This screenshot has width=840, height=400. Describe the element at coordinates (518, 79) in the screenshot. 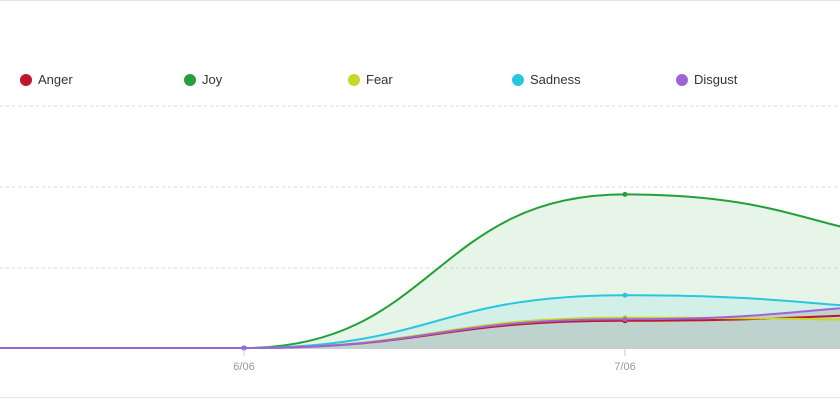

I see `sadness-dot-icon` at that location.